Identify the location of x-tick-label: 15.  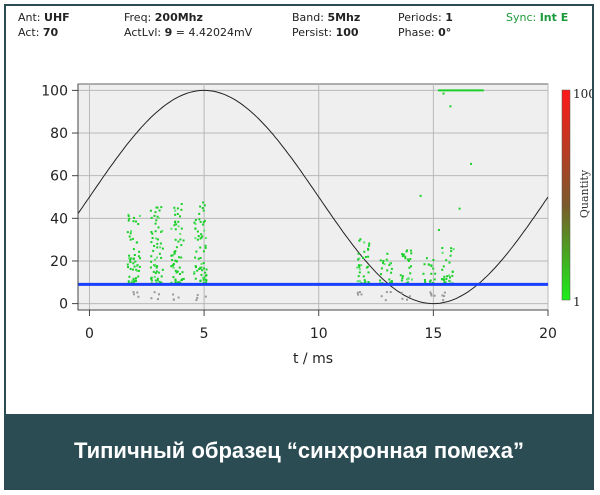
(433, 334).